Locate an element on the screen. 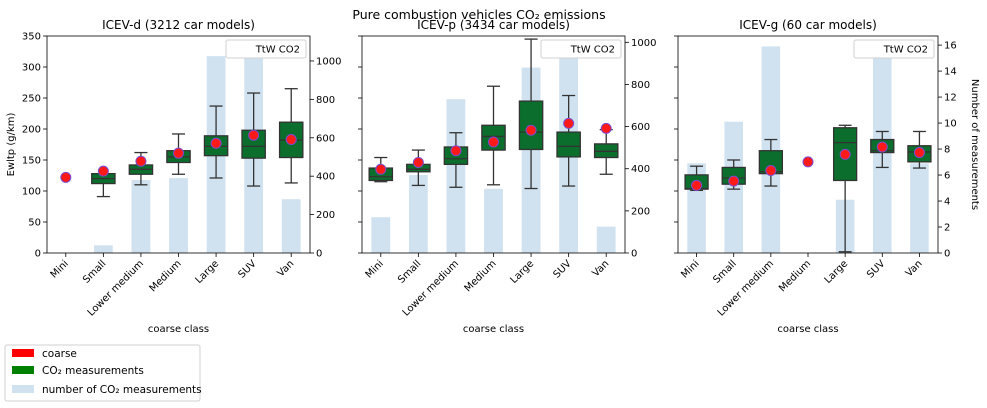 This screenshot has width=987, height=408. x-tick-label: Small is located at coordinates (724, 271).